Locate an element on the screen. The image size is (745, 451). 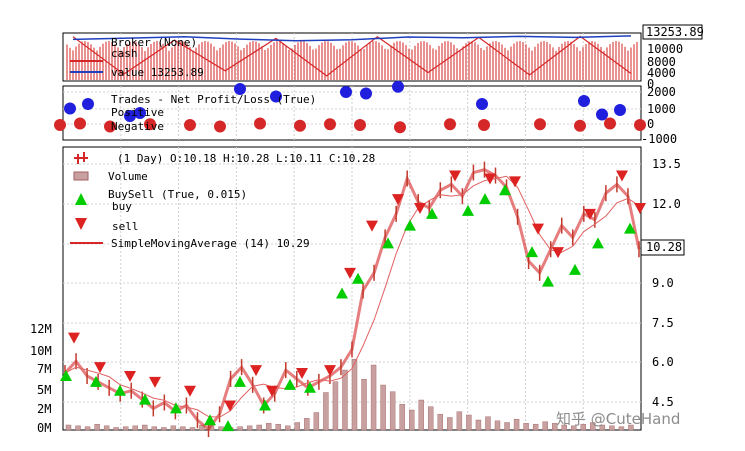
volume-bars is located at coordinates (349, 394).